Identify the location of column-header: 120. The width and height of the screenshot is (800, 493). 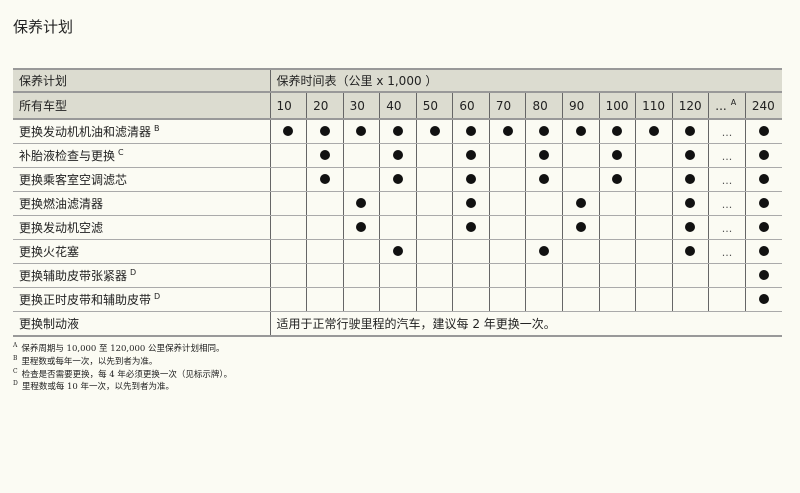
(691, 106).